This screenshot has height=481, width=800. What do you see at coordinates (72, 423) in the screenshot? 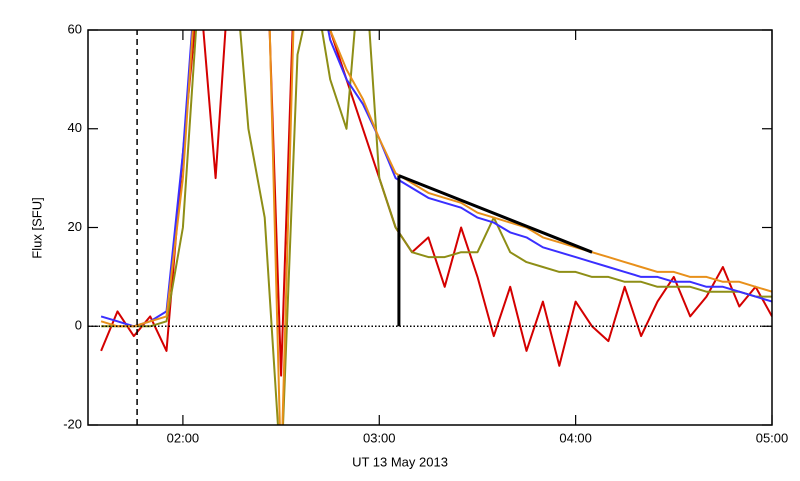
I see `y-tick-label: -20` at bounding box center [72, 423].